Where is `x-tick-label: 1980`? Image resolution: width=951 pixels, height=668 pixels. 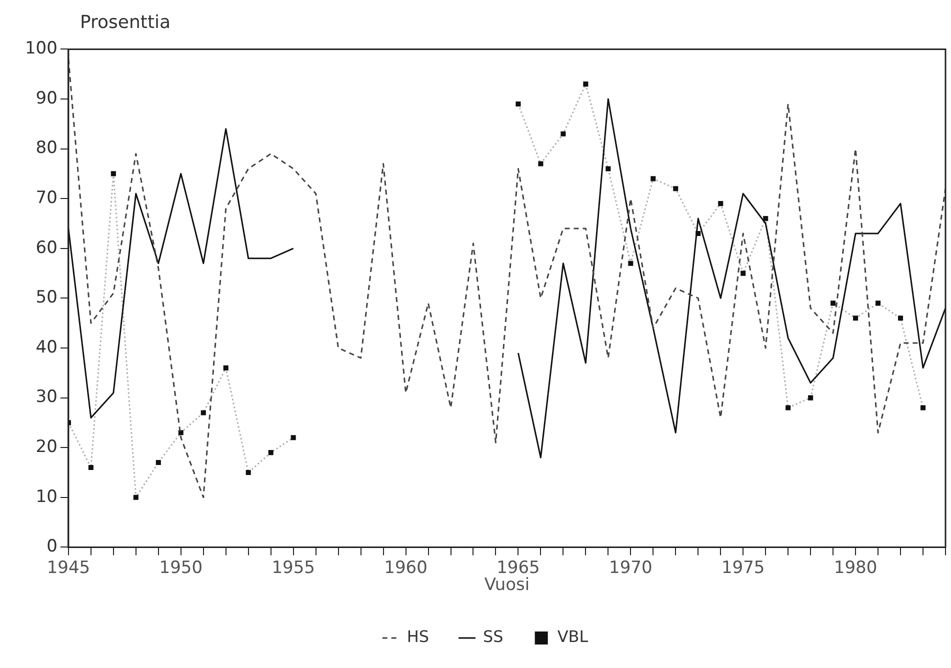 x-tick-label: 1980 is located at coordinates (856, 568).